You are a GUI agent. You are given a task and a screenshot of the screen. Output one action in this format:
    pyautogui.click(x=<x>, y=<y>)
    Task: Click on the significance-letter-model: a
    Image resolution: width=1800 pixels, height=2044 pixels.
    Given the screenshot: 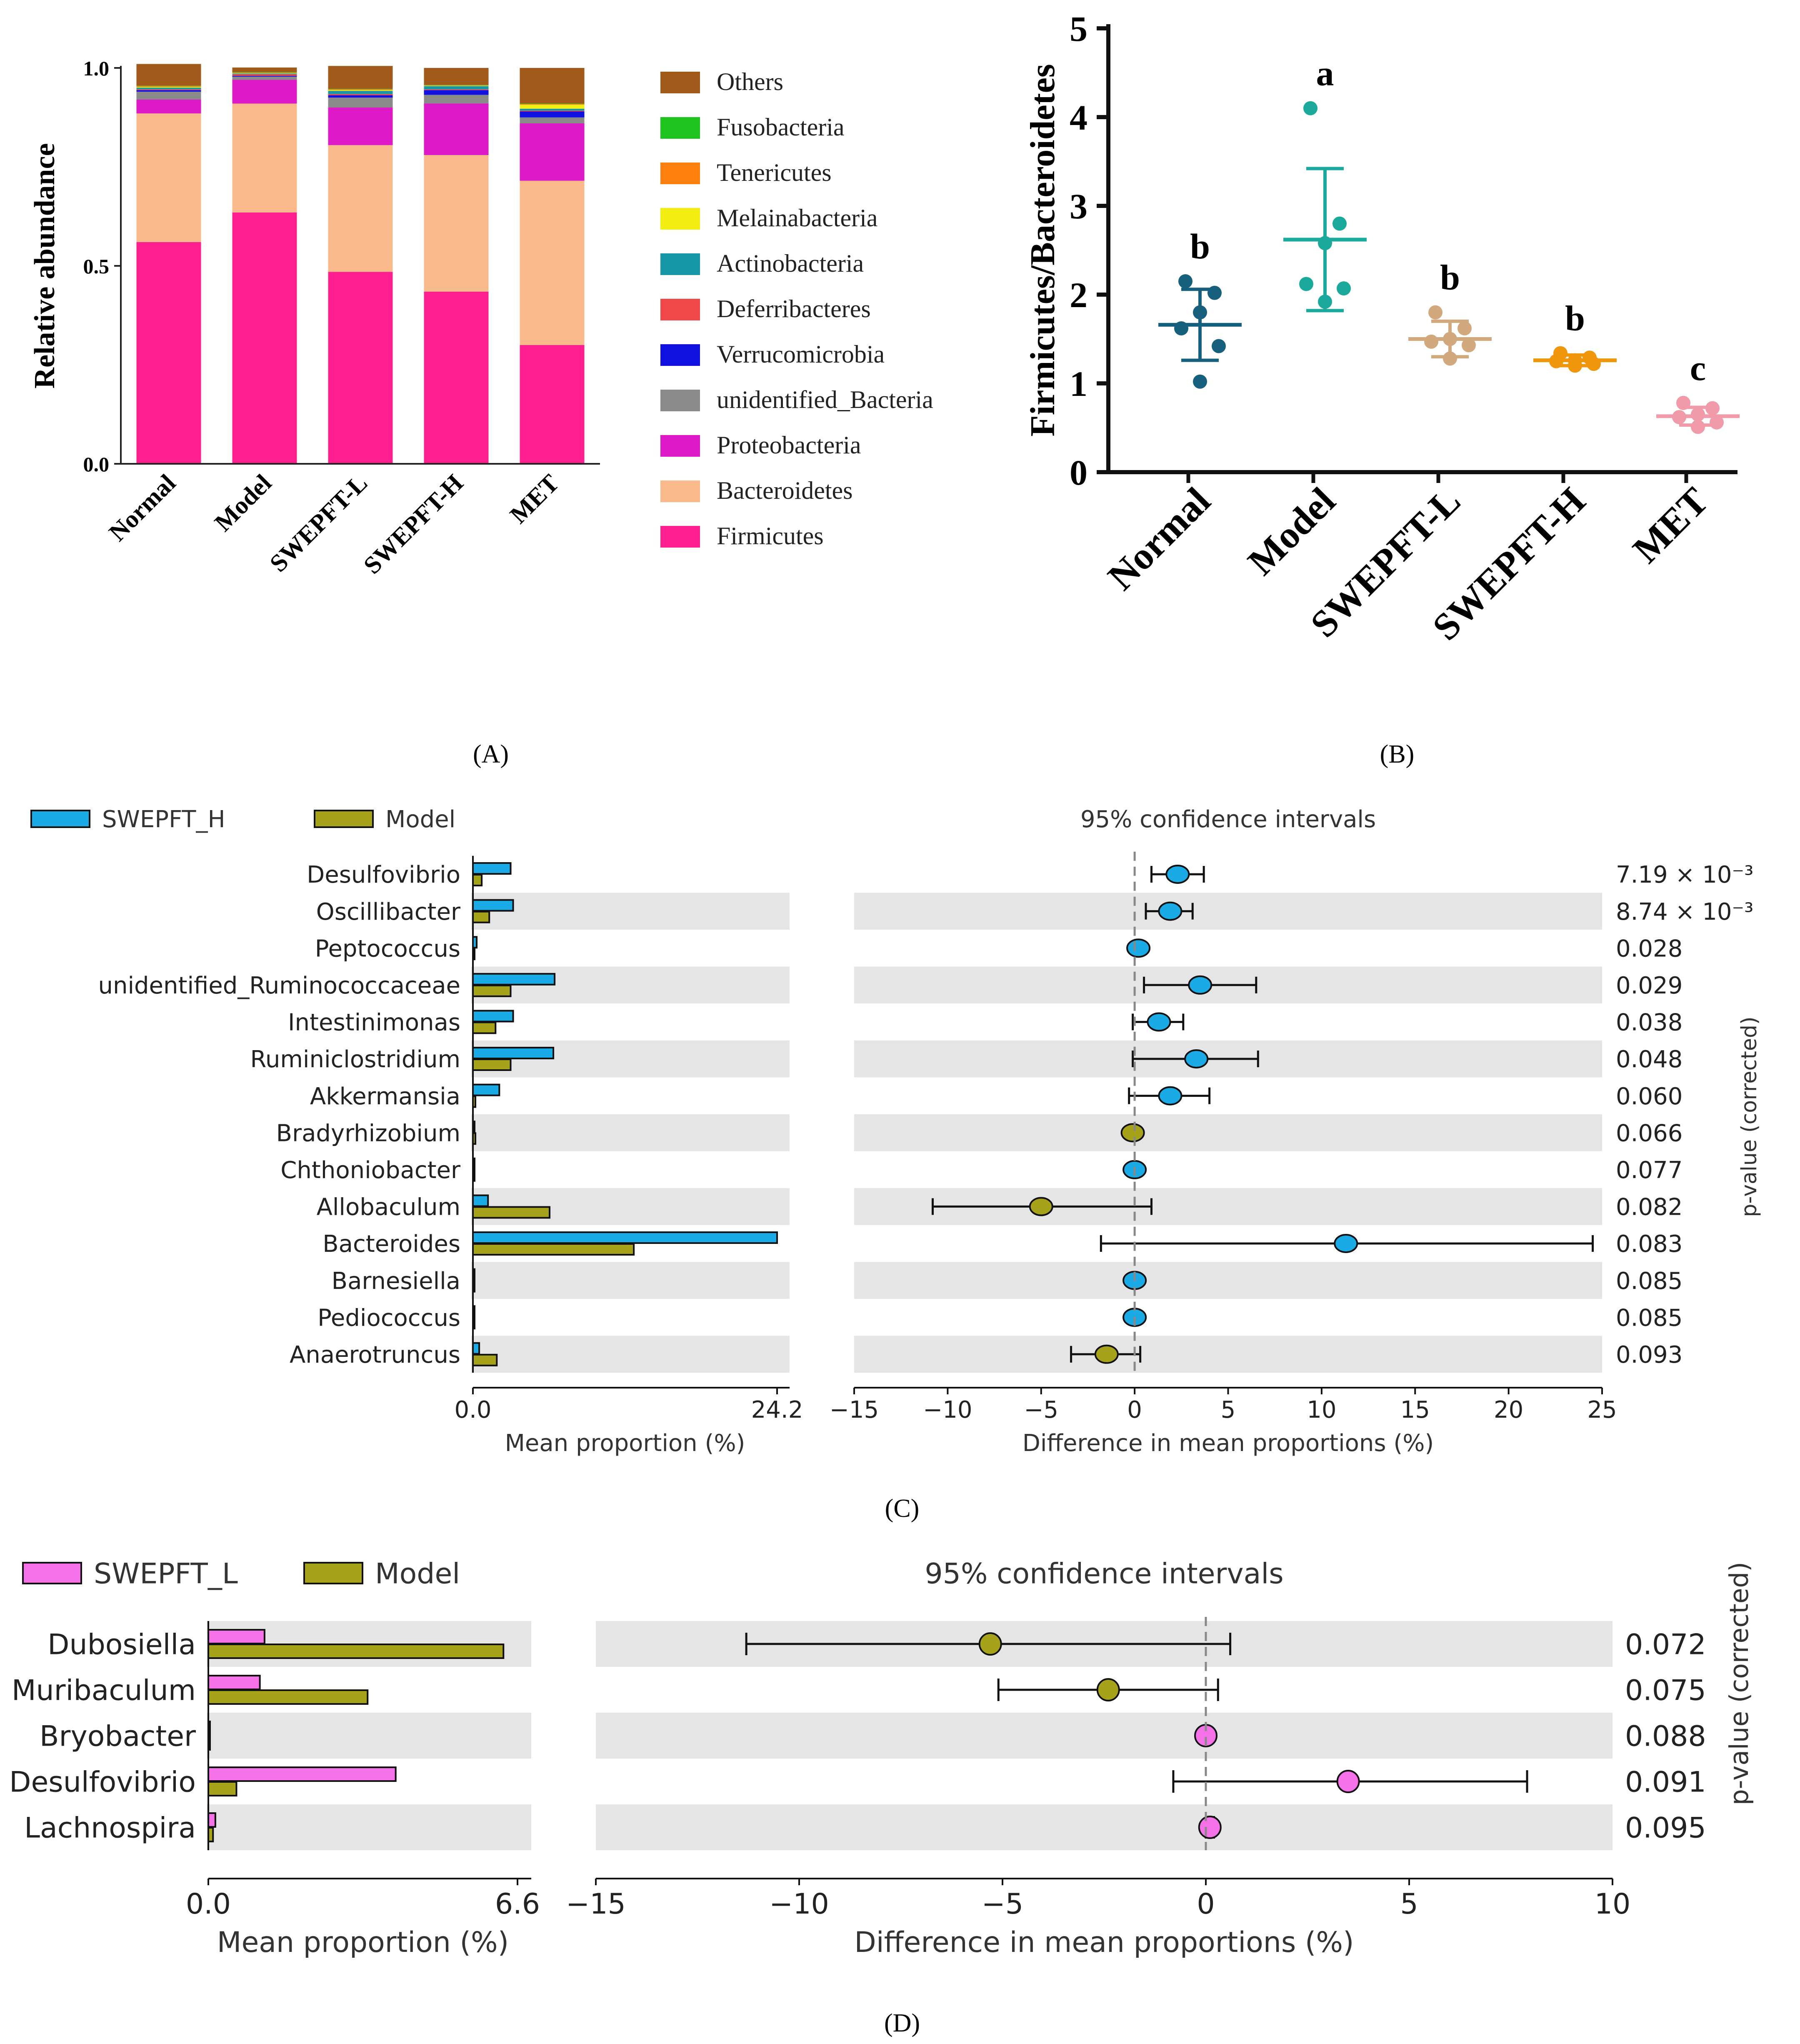 What is the action you would take?
    pyautogui.click(x=1325, y=73)
    